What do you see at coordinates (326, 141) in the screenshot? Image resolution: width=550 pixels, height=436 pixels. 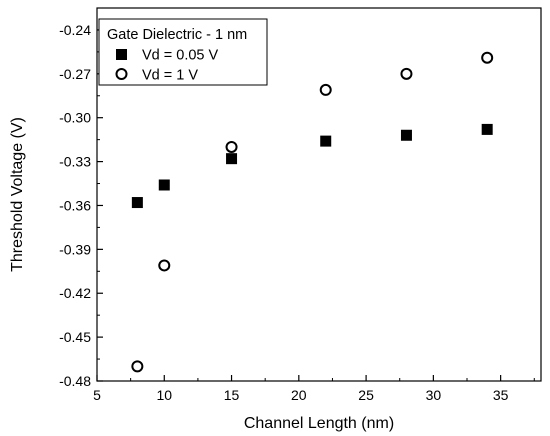 I see `point-vd-005-22nm` at bounding box center [326, 141].